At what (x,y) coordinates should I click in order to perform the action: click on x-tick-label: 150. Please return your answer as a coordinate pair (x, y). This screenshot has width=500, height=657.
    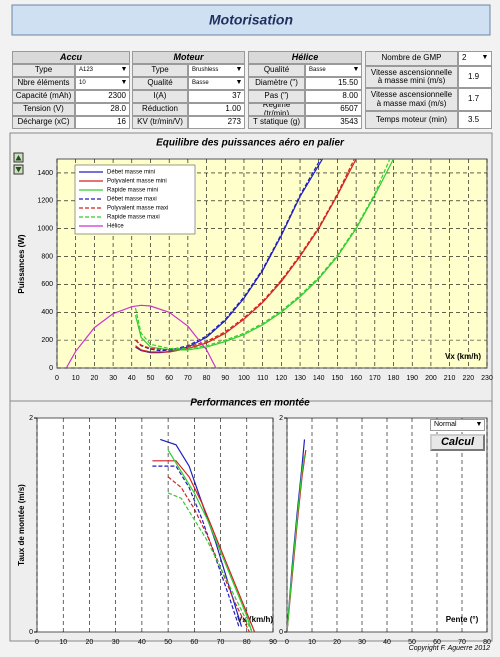
    Looking at the image, I should click on (338, 378).